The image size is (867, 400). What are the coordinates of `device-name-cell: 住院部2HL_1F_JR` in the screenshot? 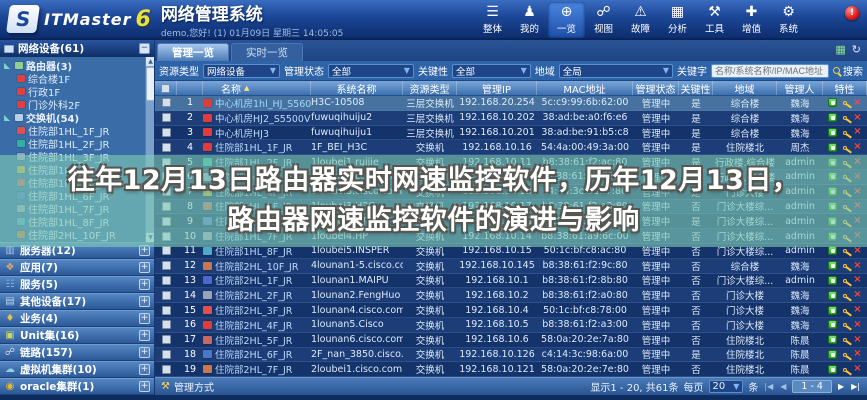 It's located at (257, 280).